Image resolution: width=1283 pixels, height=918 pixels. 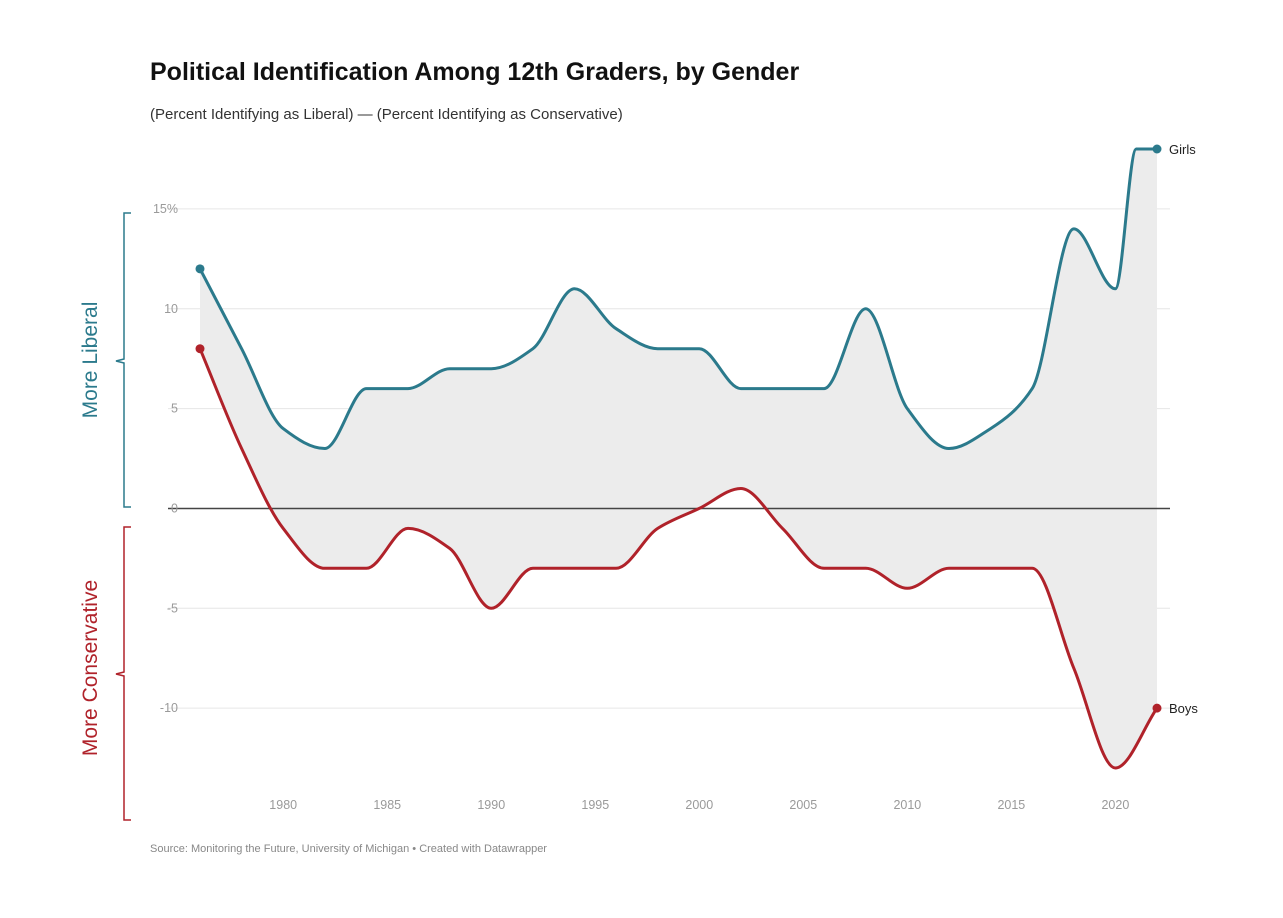 What do you see at coordinates (595, 805) in the screenshot?
I see `x-tick-label: 1995` at bounding box center [595, 805].